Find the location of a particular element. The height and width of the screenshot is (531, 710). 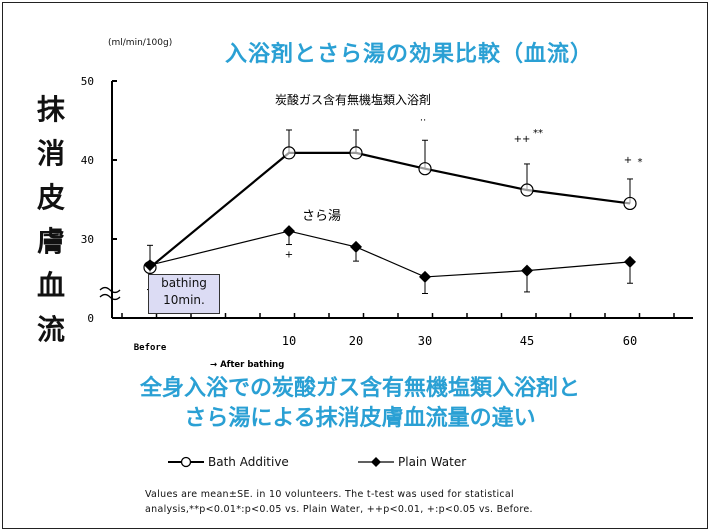

legend-item-bath-additive: Bath Additive is located at coordinates (228, 462).